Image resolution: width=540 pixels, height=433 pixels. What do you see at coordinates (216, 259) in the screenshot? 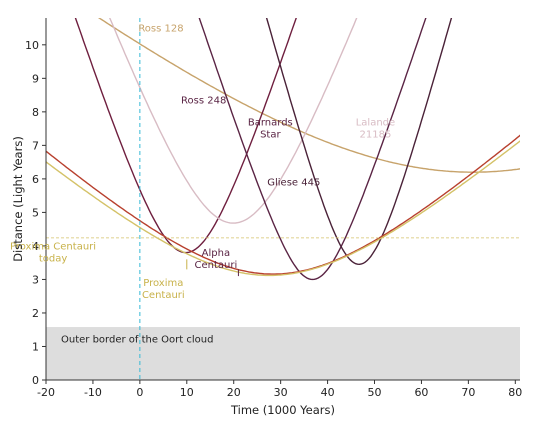
I see `series-label-alpha-centauri: Alpha Centauri` at bounding box center [216, 259].